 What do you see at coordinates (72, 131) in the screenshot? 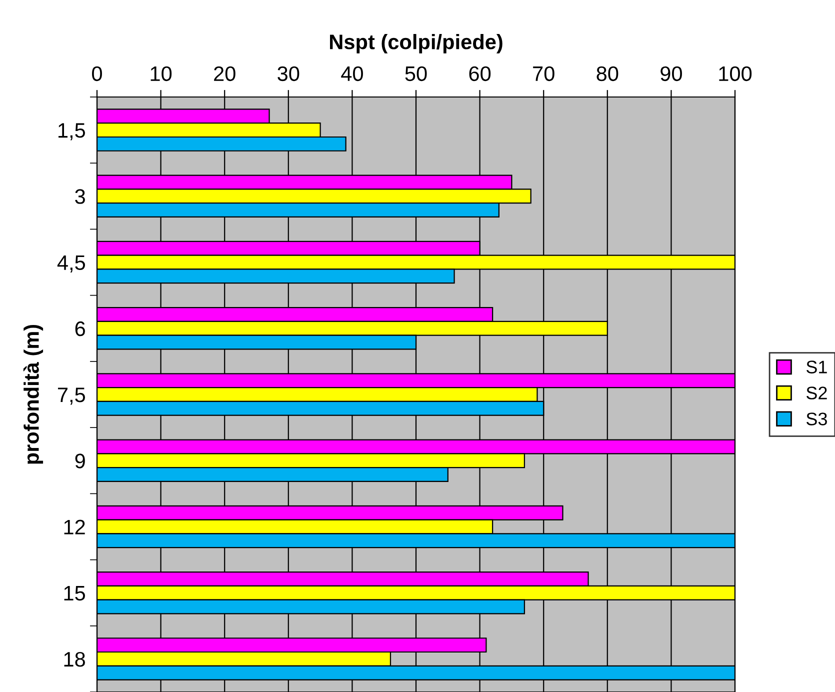
I see `y-tick-label: 1,5` at bounding box center [72, 131].